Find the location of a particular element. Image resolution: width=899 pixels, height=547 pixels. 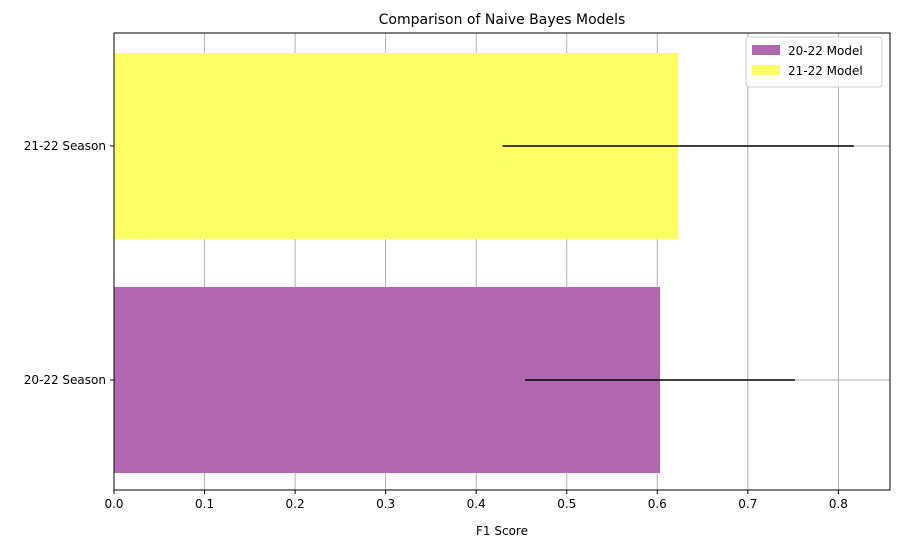

y-tick-label: 20-22 Season is located at coordinates (65, 380).